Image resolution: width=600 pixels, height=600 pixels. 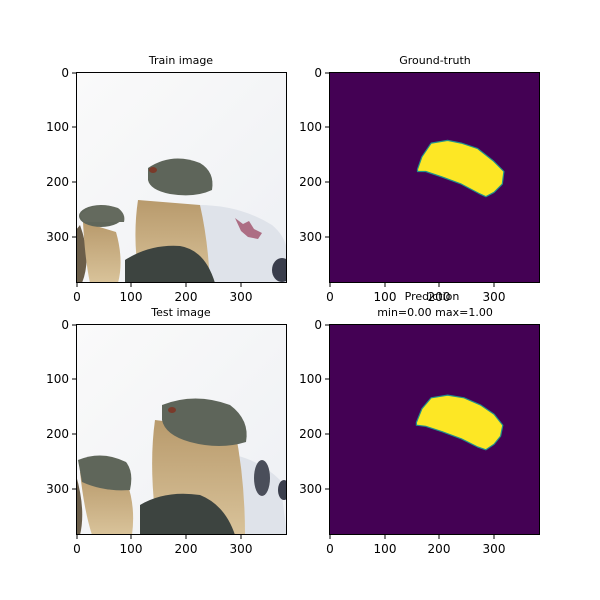 What do you see at coordinates (180, 312) in the screenshot?
I see `test-image-title: Test image` at bounding box center [180, 312].